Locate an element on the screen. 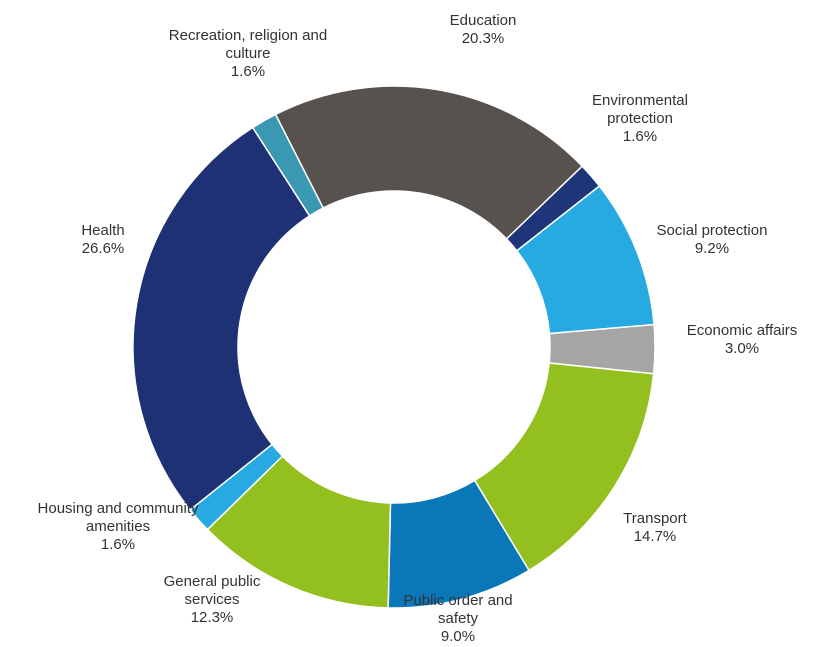  value-label: 9.0% is located at coordinates (458, 636).